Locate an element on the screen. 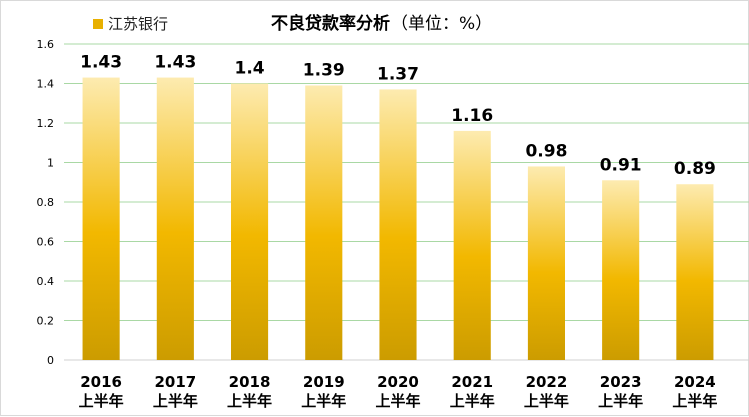 The height and width of the screenshot is (417, 749). legend-label: 江苏银行 is located at coordinates (138, 24).